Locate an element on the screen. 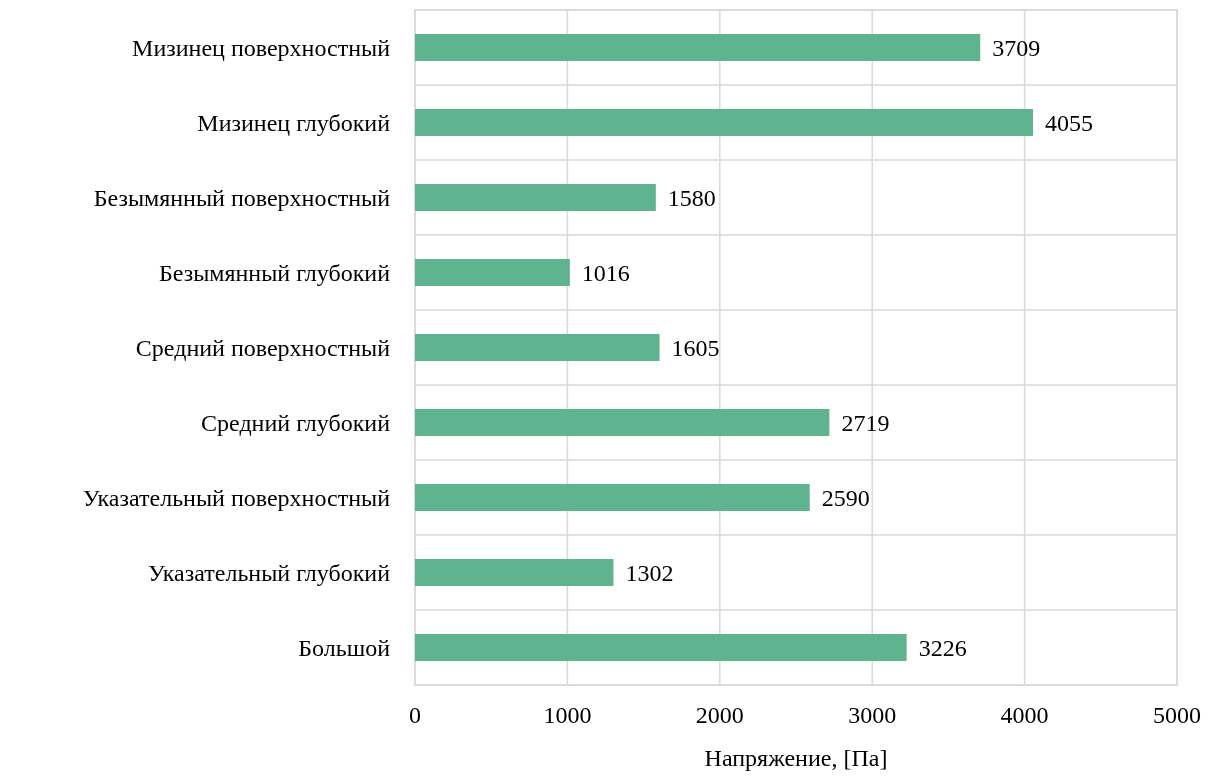 This screenshot has width=1221, height=778. x-tick-label: 4000 is located at coordinates (1024, 715).